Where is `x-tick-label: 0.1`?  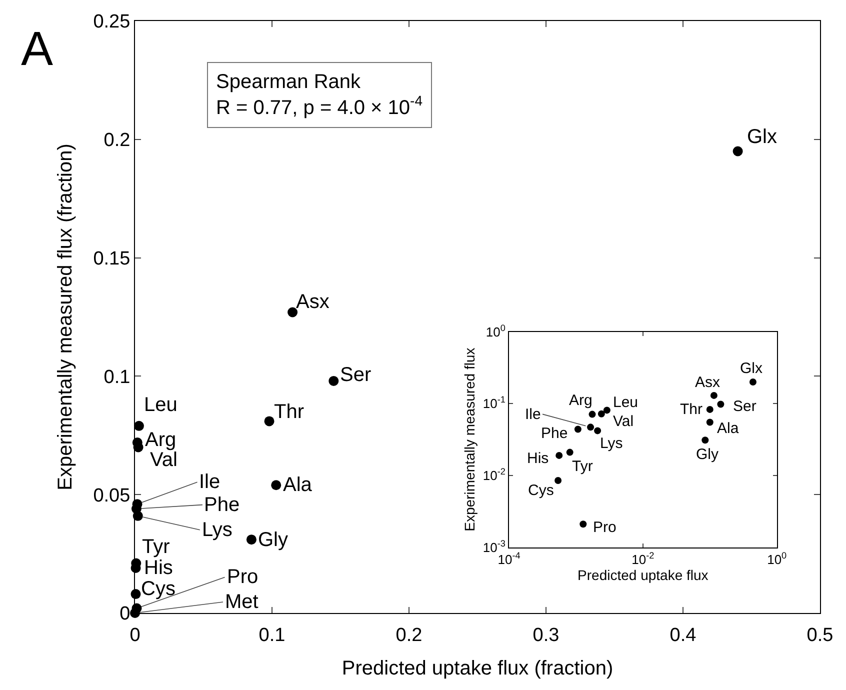 x-tick-label: 0.1 is located at coordinates (272, 635).